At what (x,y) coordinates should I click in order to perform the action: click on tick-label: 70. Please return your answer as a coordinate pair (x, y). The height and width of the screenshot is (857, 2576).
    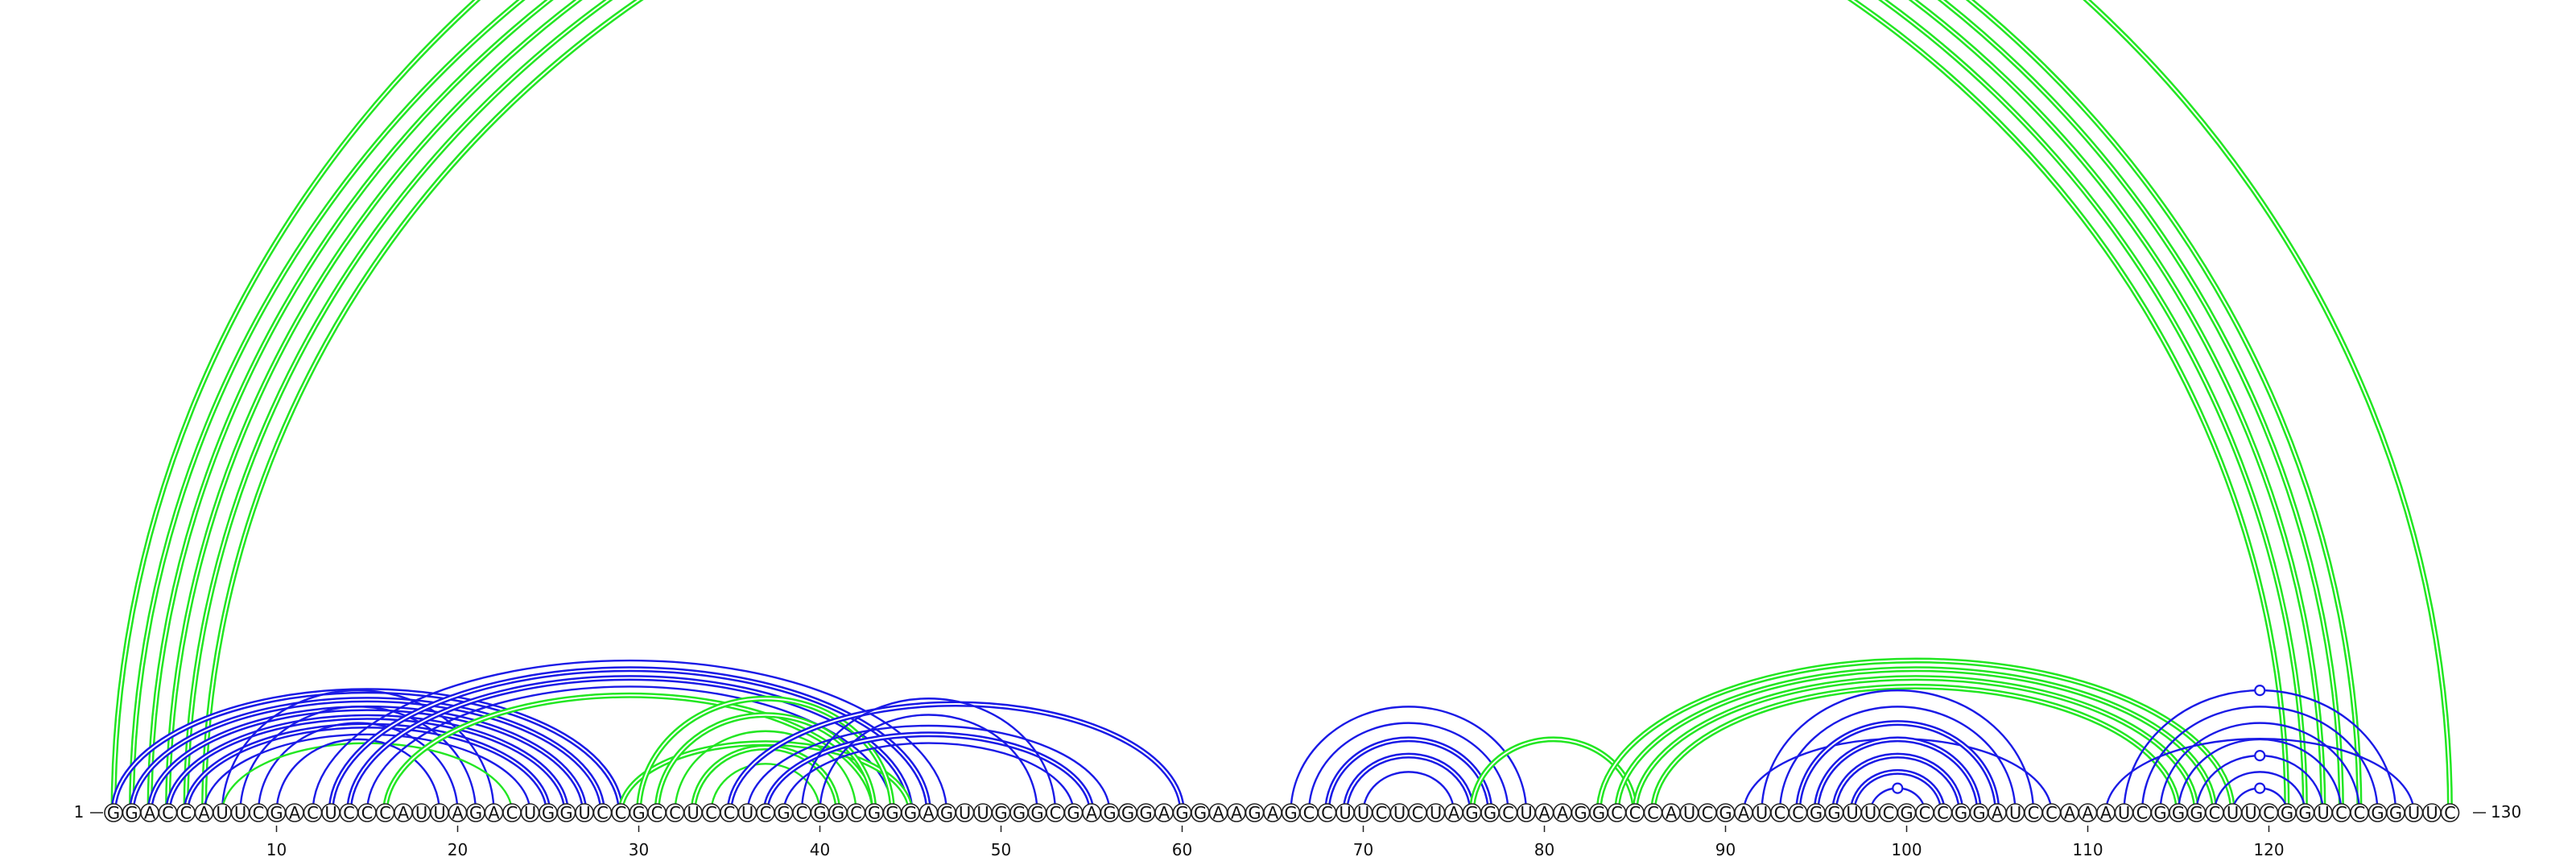
    Looking at the image, I should click on (1363, 849).